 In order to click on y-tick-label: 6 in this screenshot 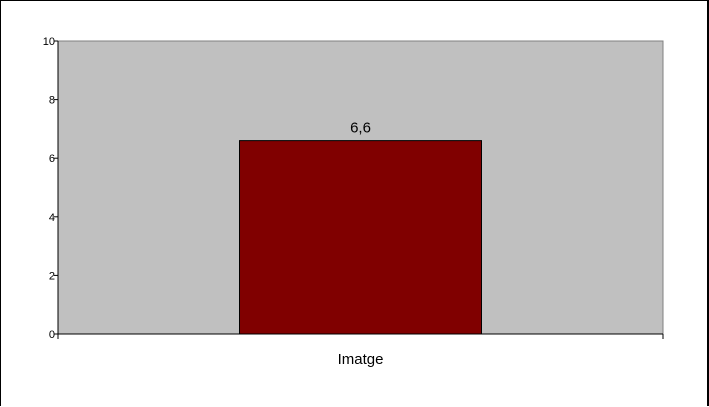, I will do `click(52, 159)`.